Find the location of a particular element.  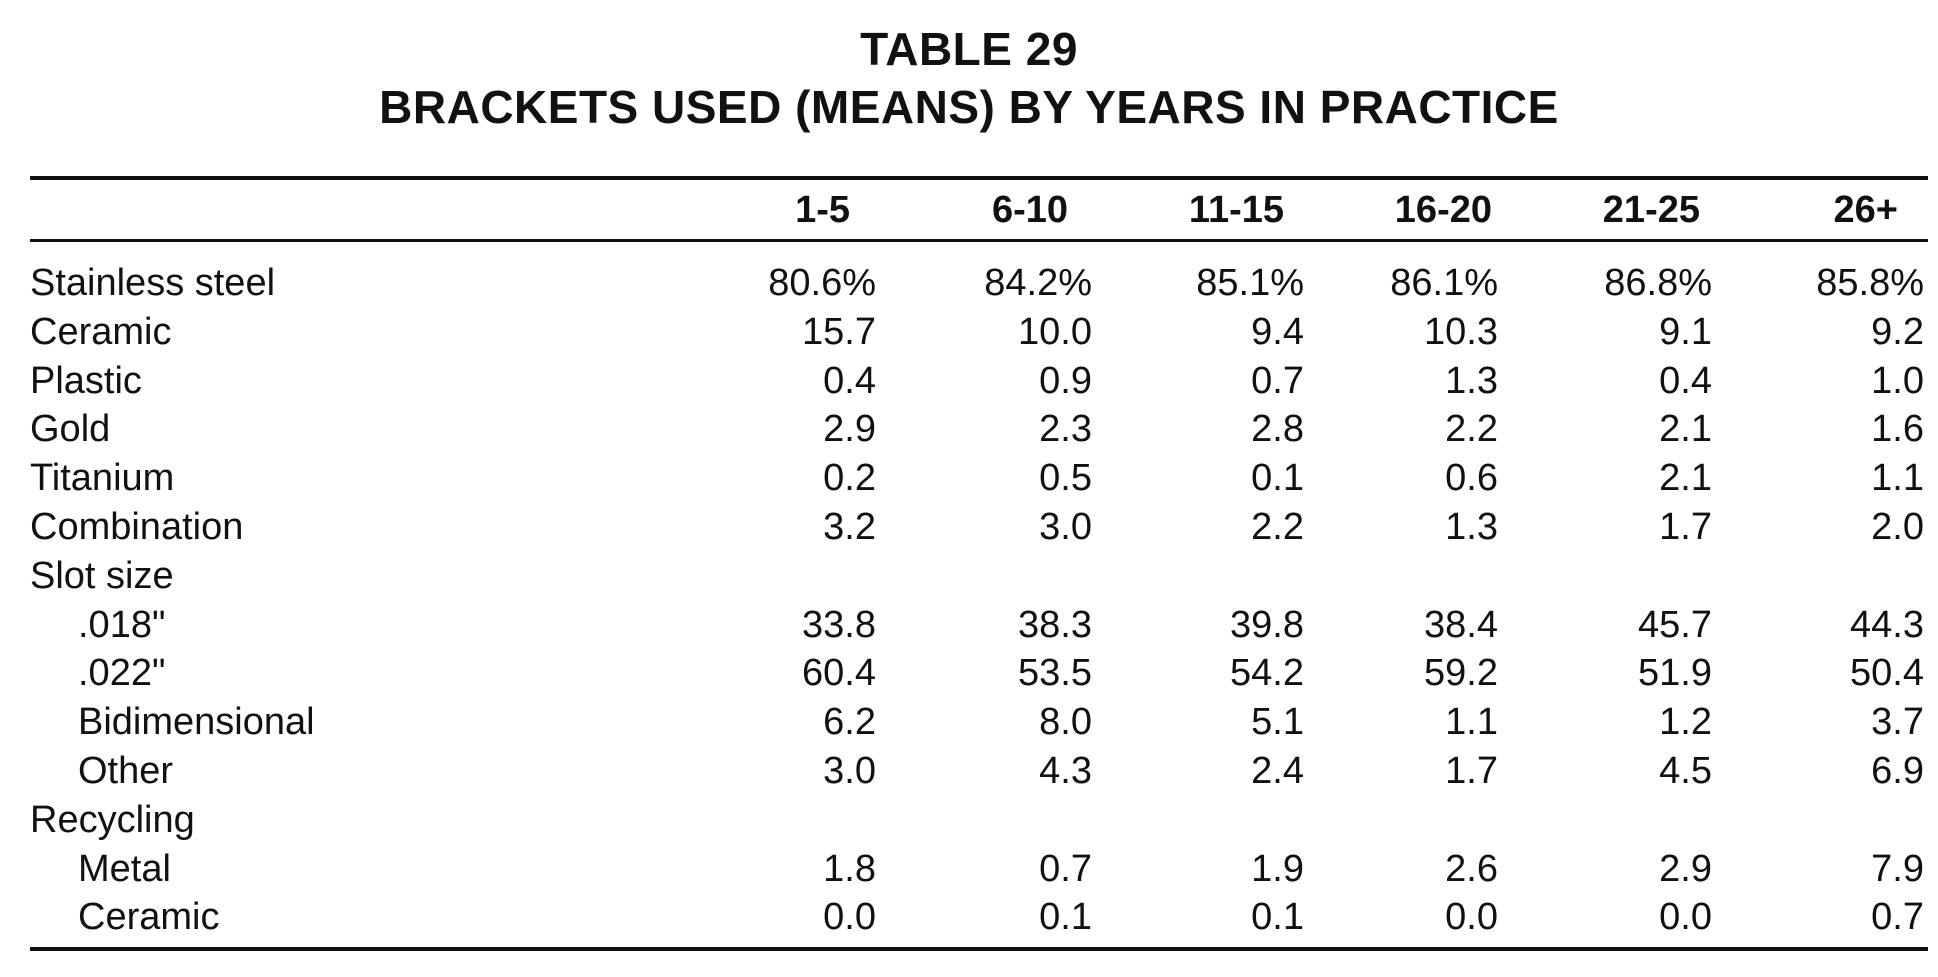

column-header: 26+ is located at coordinates (1865, 209).